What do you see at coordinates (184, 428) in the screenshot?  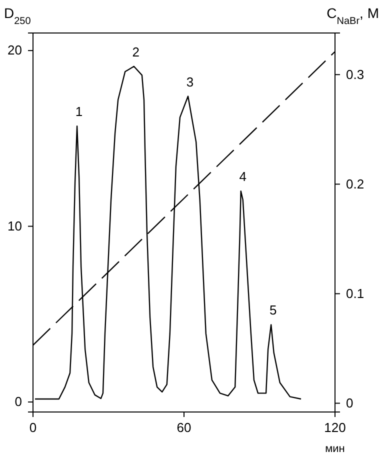 I see `x-tick-label: 60` at bounding box center [184, 428].